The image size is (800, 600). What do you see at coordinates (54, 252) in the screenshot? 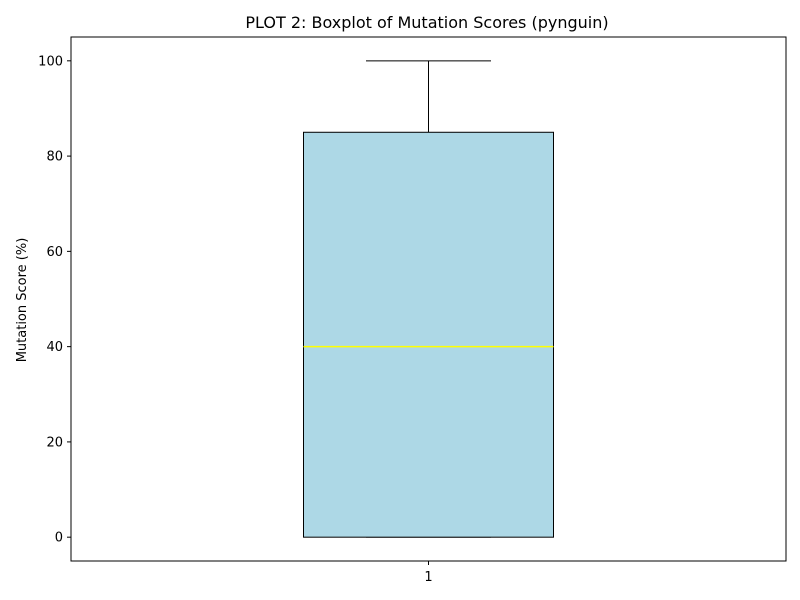
I see `y-tick-label: 60` at bounding box center [54, 252].